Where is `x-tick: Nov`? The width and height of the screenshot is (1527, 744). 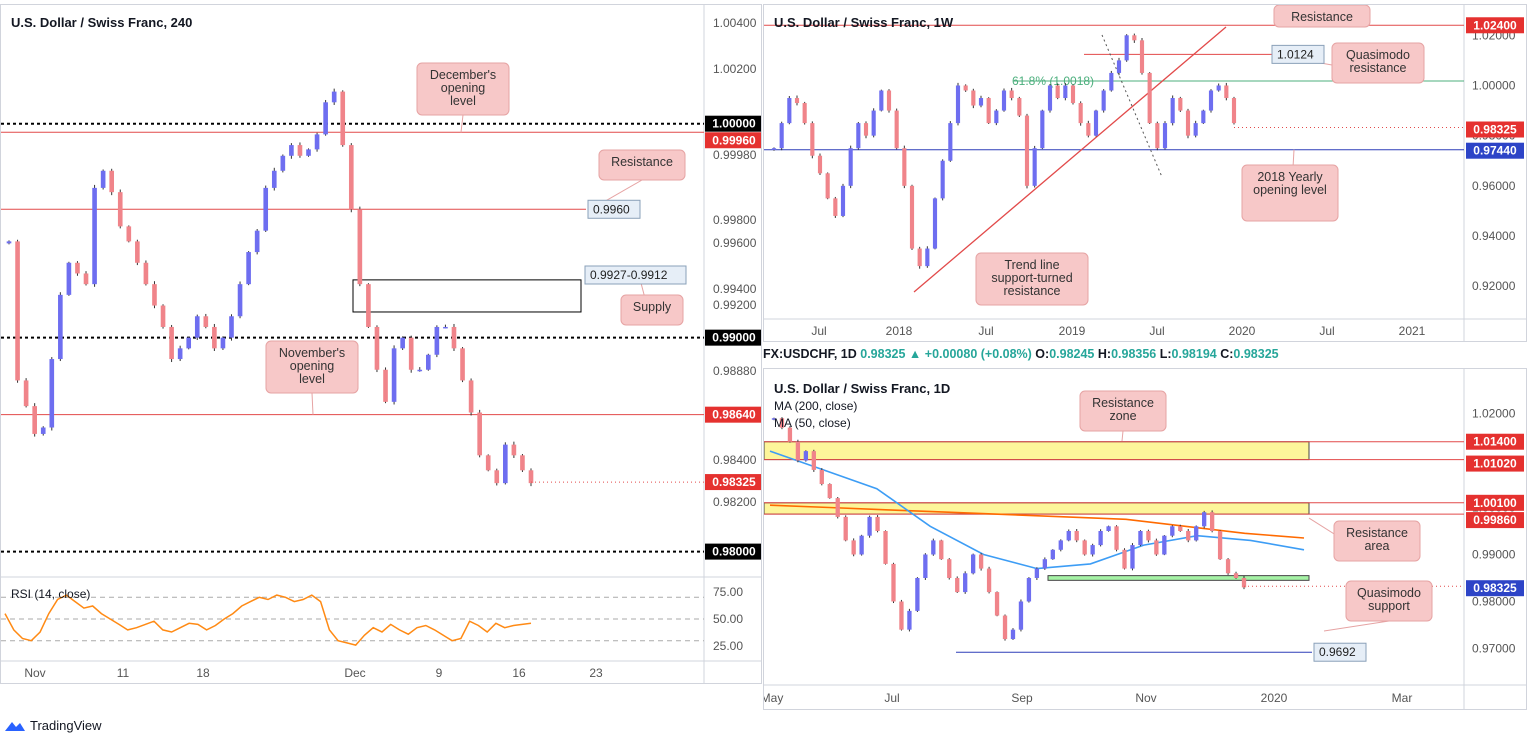
x-tick: Nov is located at coordinates (1145, 698).